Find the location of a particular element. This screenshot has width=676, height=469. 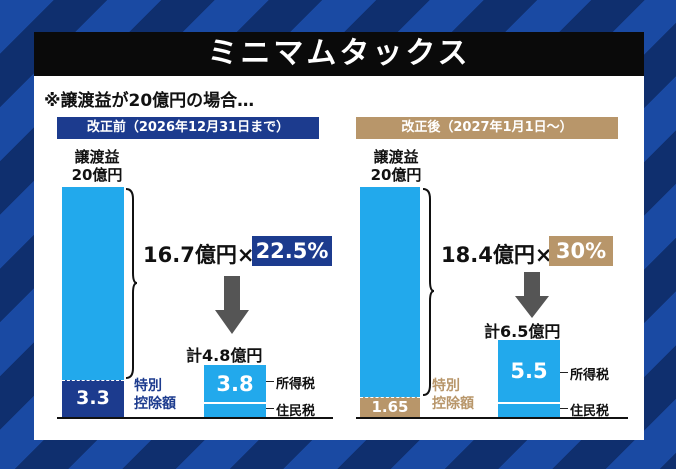

after-deduction-label-line2: 控除額 is located at coordinates (453, 404).